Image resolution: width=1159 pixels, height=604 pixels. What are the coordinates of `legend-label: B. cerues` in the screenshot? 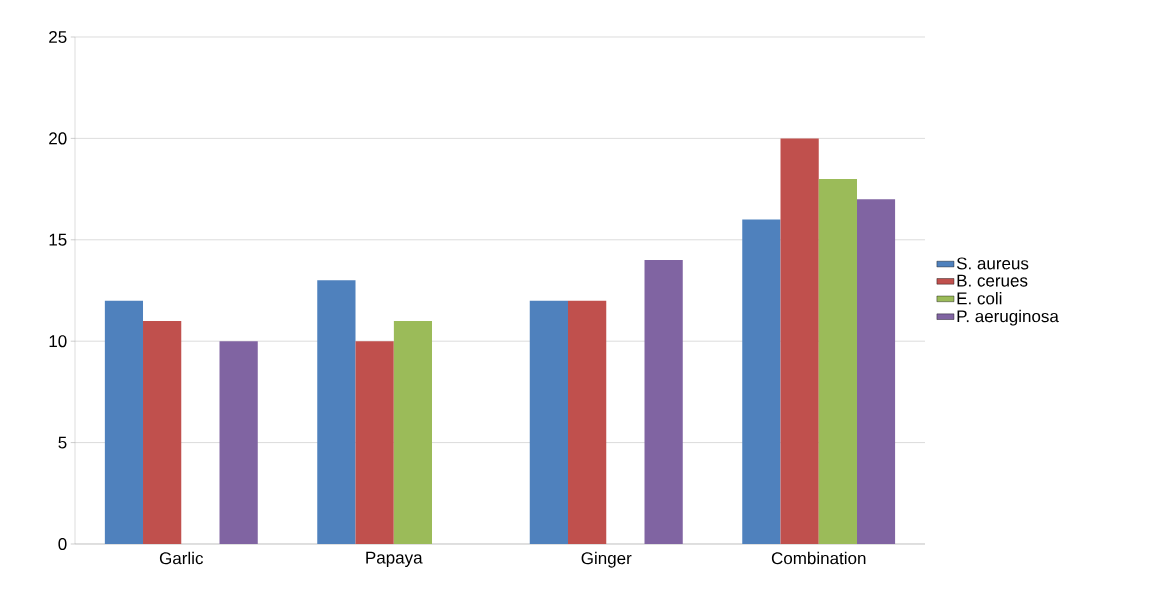 It's located at (992, 280).